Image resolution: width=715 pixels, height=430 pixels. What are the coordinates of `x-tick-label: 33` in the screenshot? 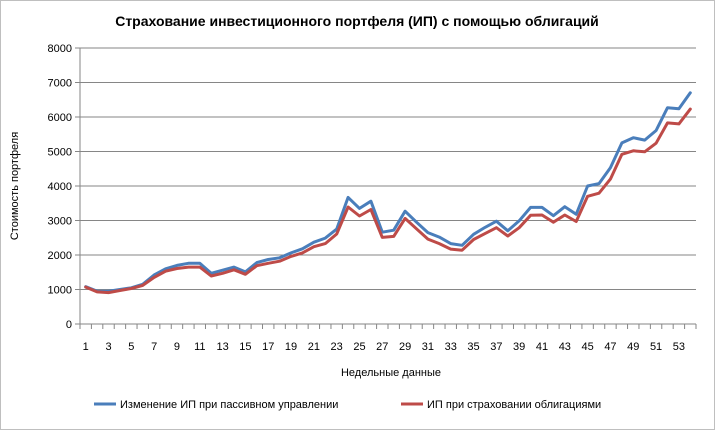 It's located at (451, 347).